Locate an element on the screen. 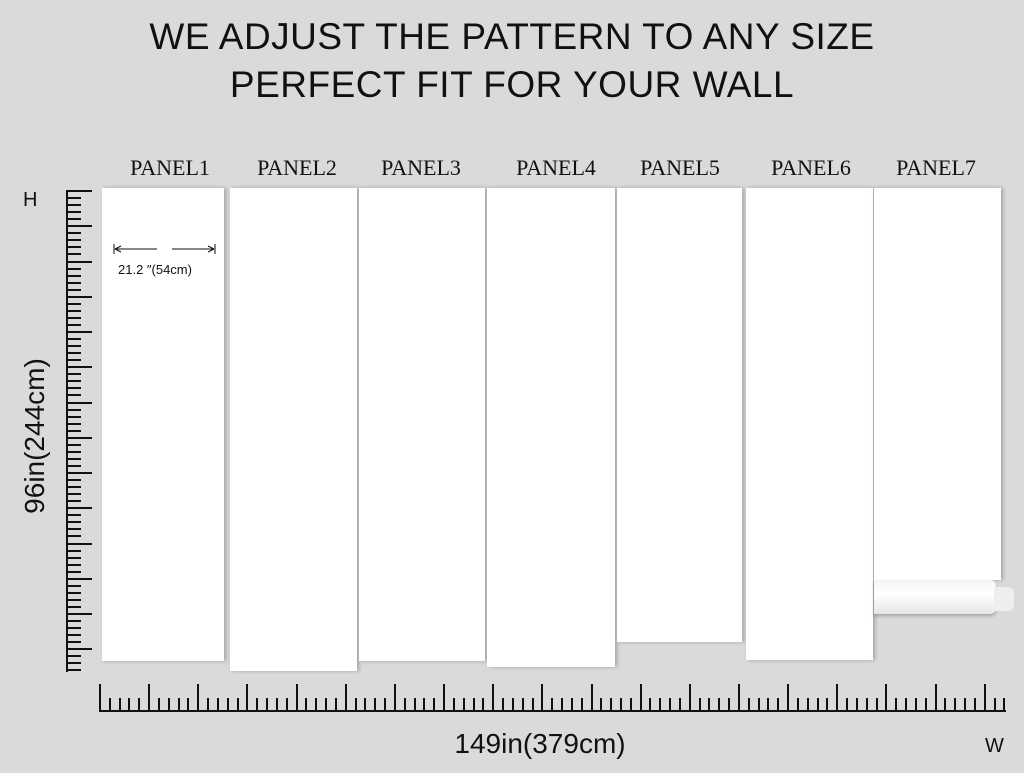 The height and width of the screenshot is (773, 1024). panel-label-7: PANEL7 is located at coordinates (936, 167).